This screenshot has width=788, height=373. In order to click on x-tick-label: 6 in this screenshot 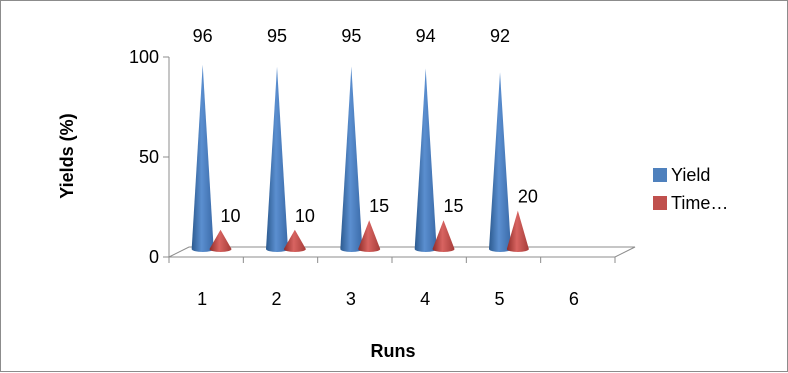, I will do `click(574, 299)`.